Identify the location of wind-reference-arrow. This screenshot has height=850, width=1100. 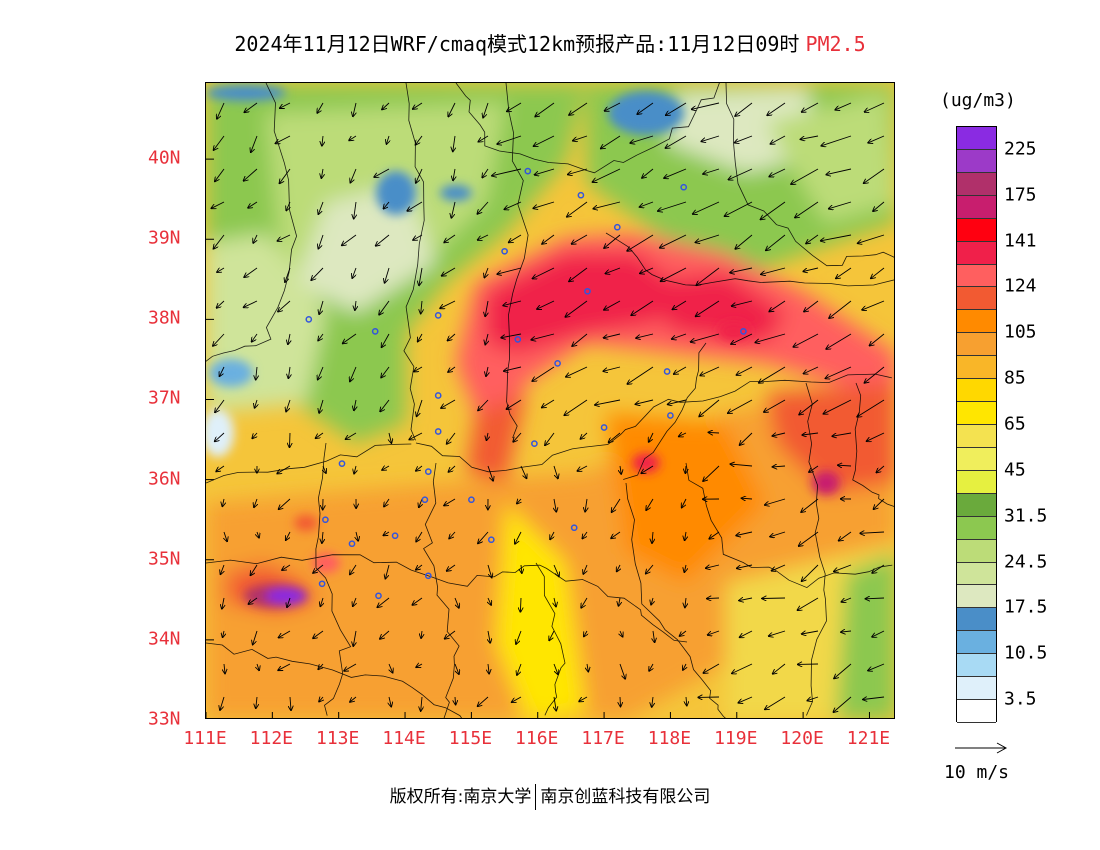
(981, 748).